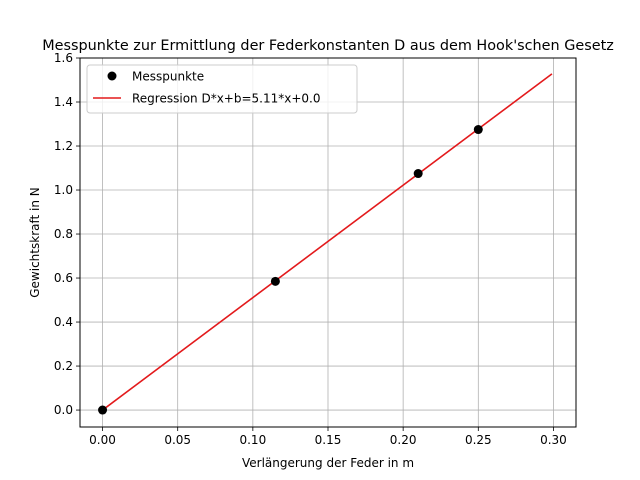 Image resolution: width=640 pixels, height=480 pixels. What do you see at coordinates (168, 77) in the screenshot?
I see `legend-entry-measurements: Messpunkte` at bounding box center [168, 77].